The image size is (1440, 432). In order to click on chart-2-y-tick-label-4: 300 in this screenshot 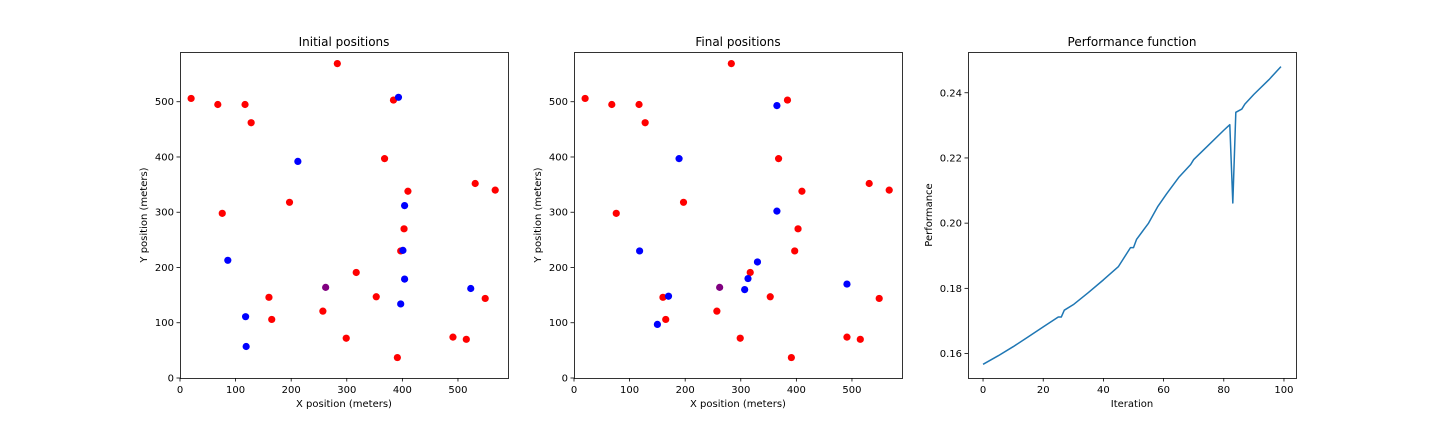, I will do `click(558, 213)`.